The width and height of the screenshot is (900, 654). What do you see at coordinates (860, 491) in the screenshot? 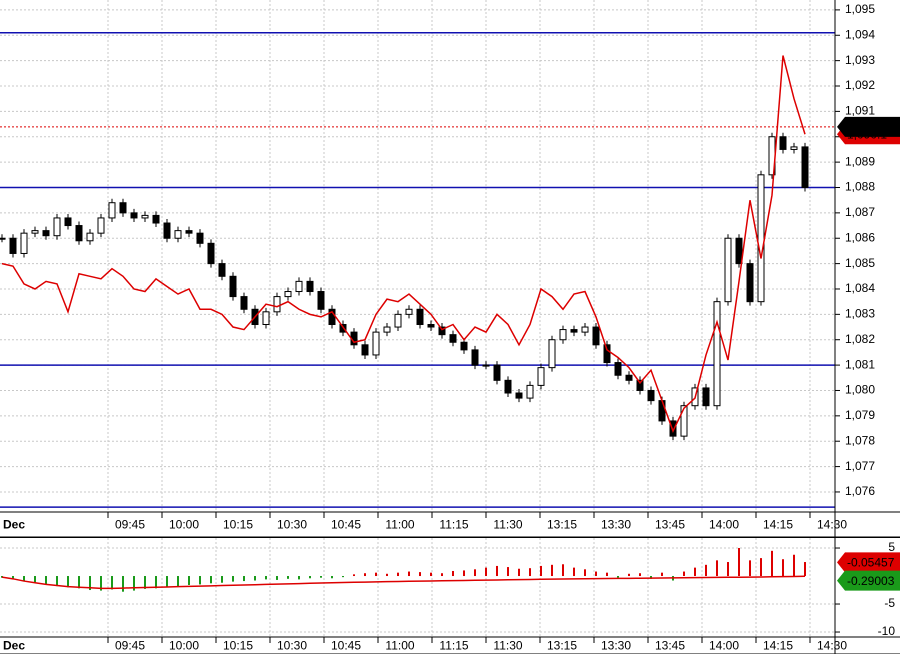
I see `y-tick-label: 1,076` at bounding box center [860, 491].